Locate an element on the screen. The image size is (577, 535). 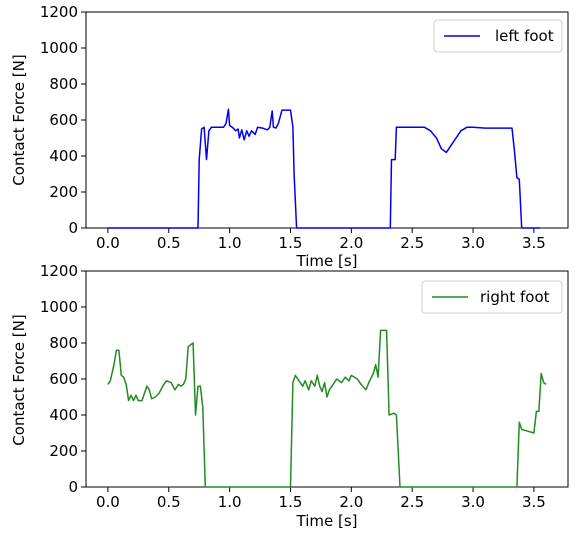
legend-label-right-foot: right foot is located at coordinates (515, 297).